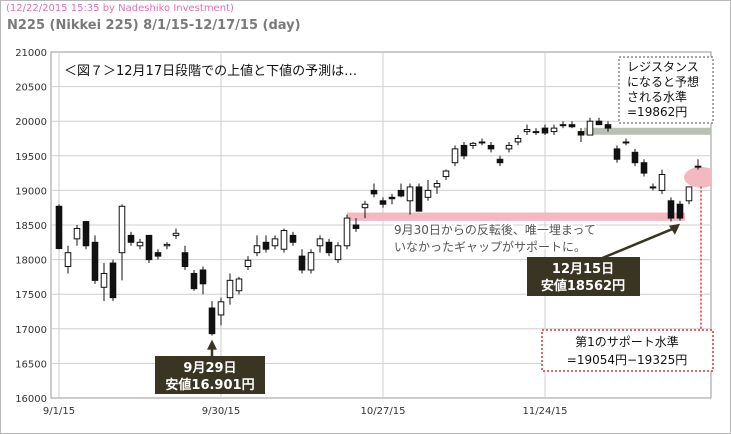 Image resolution: width=731 pixels, height=434 pixels. I want to click on support-highlight, so click(697, 177).